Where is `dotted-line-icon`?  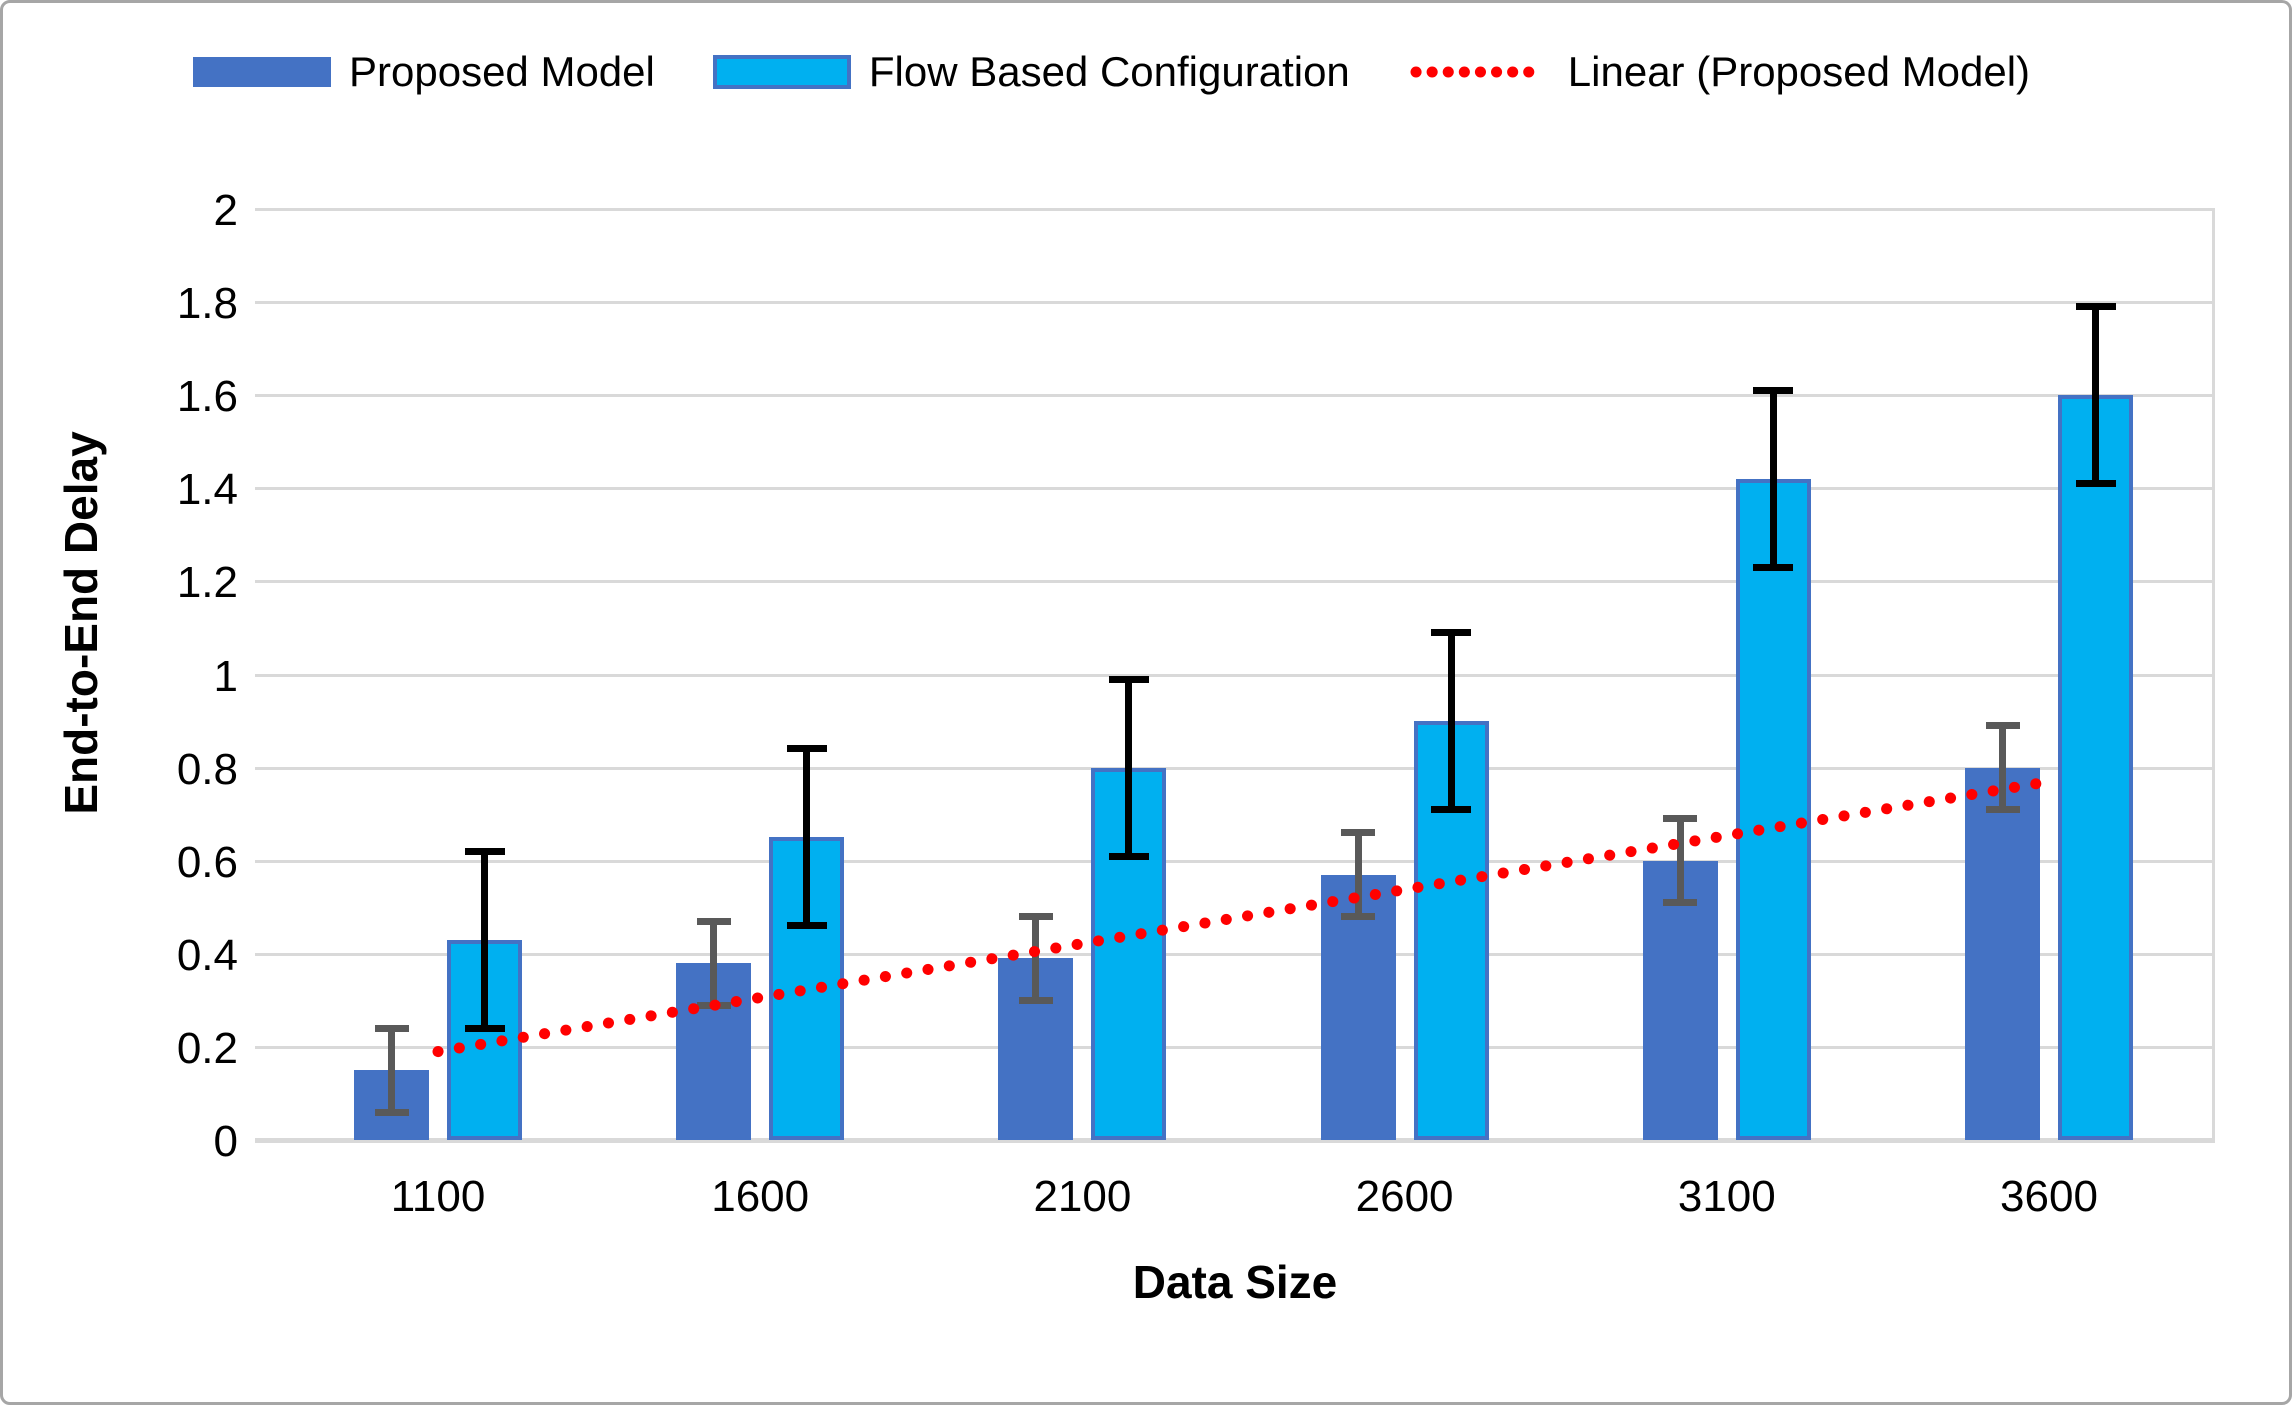
dotted-line-icon is located at coordinates (1480, 72).